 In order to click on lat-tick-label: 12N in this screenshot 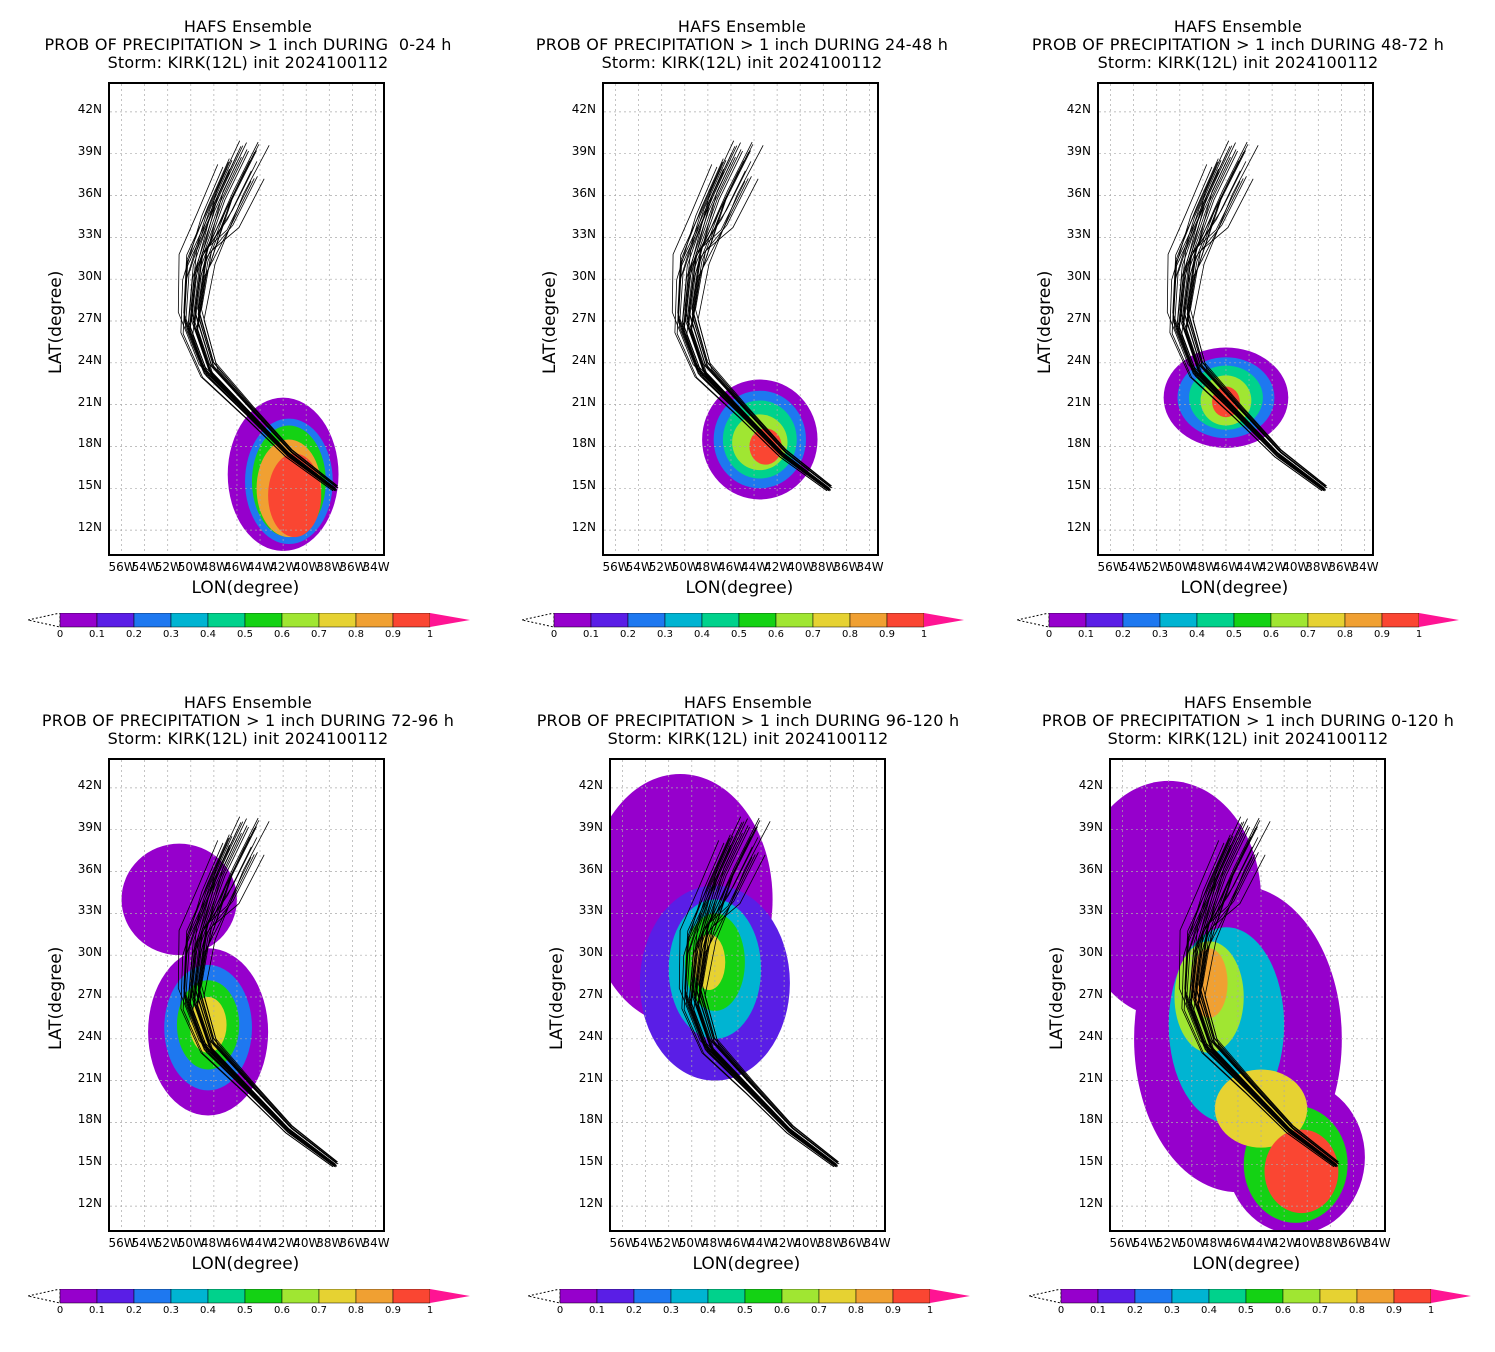, I will do `click(583, 527)`.